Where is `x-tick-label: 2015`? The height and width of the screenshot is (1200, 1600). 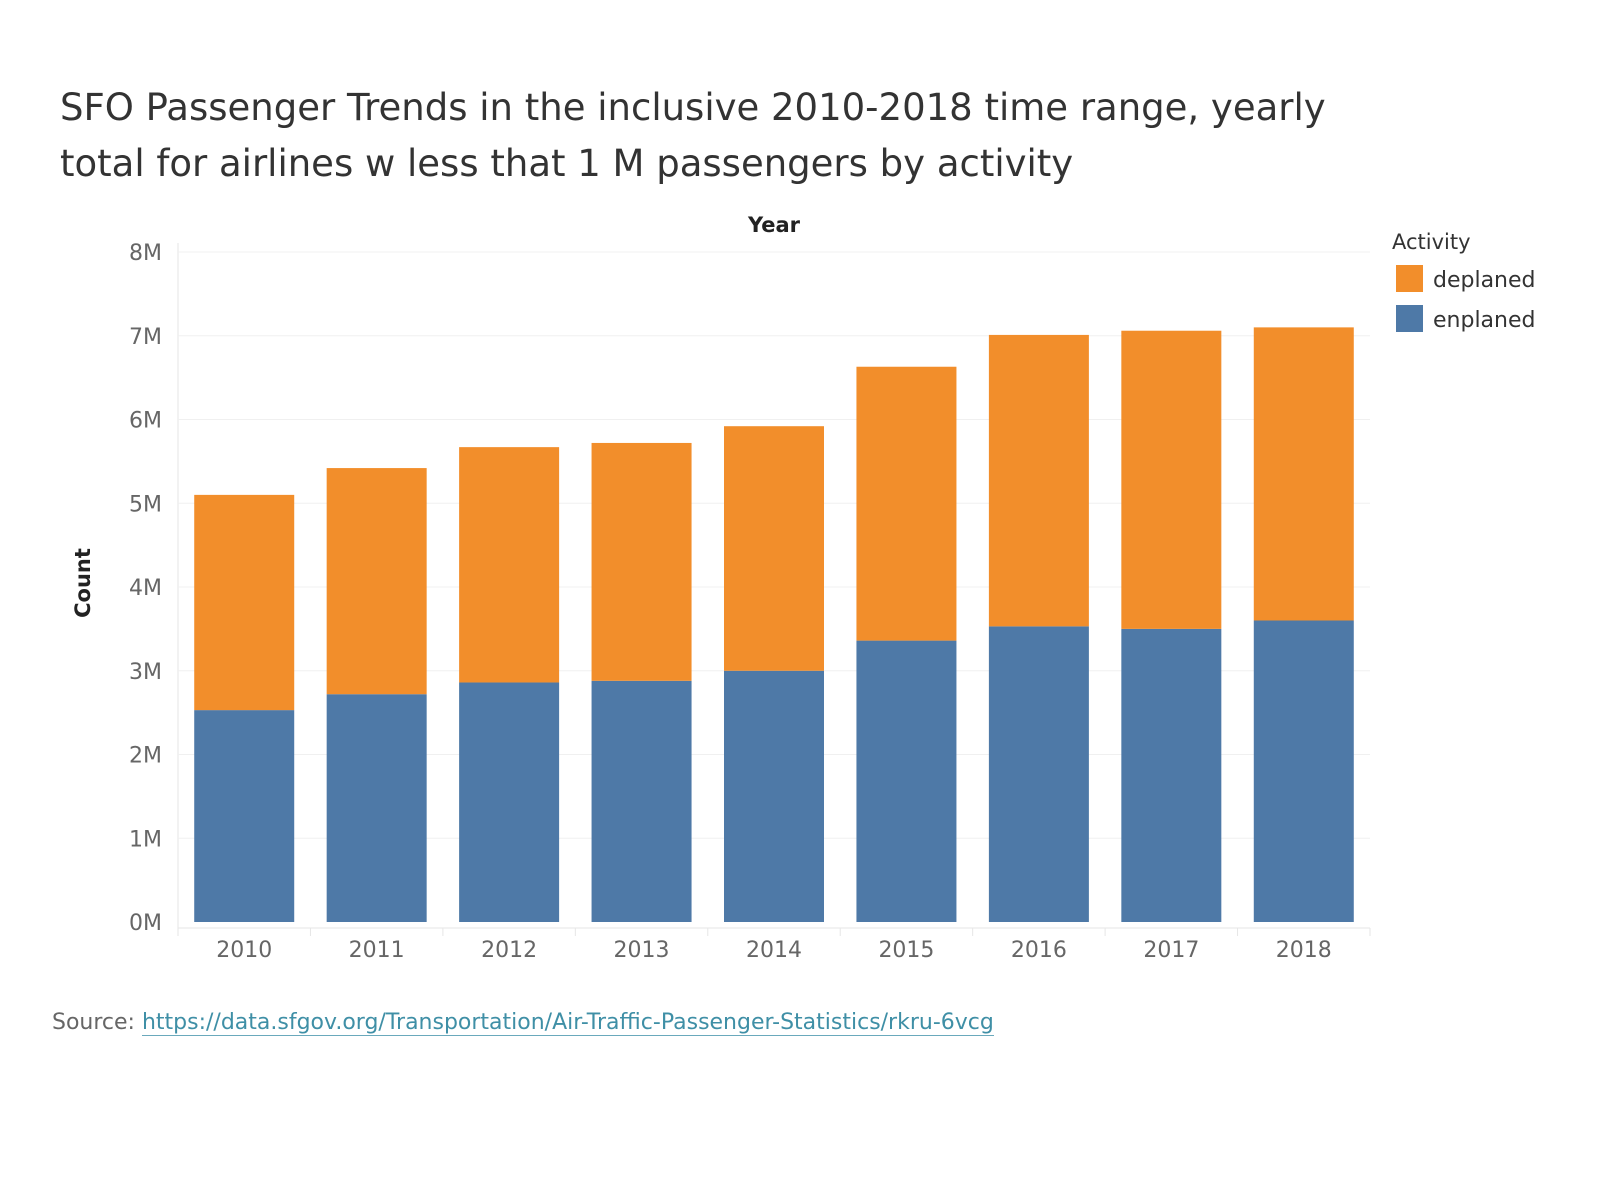
x-tick-label: 2015 is located at coordinates (906, 950).